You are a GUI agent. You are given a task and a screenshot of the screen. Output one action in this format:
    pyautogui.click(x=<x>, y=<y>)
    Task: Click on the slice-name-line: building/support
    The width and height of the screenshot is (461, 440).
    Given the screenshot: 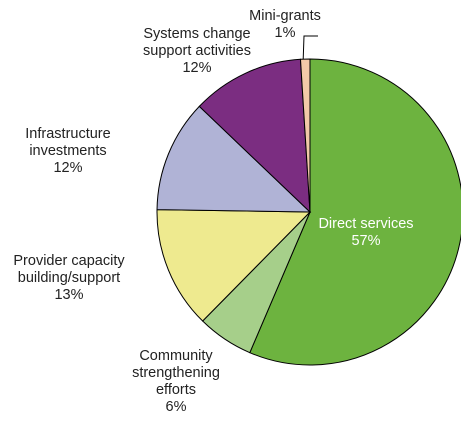 What is the action you would take?
    pyautogui.click(x=69, y=278)
    